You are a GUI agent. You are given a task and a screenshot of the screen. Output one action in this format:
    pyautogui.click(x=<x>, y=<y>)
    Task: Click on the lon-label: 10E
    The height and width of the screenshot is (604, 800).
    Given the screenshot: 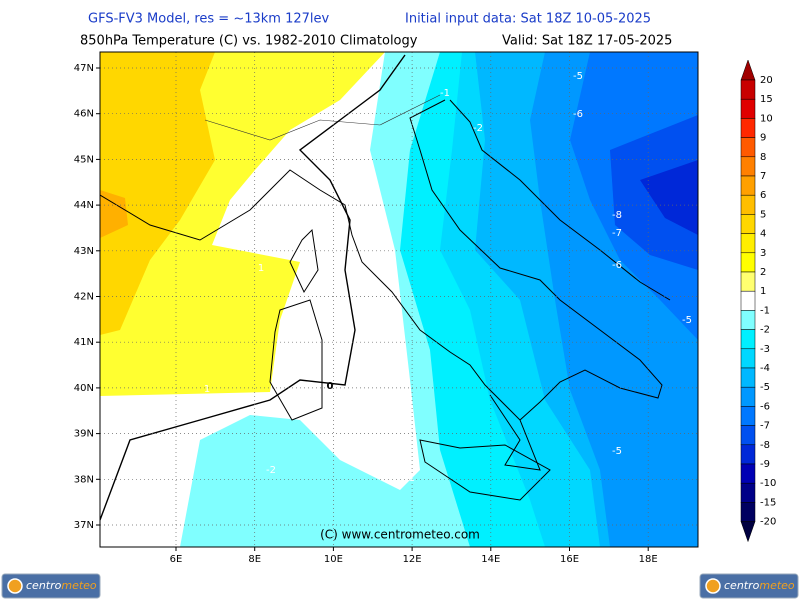 What is the action you would take?
    pyautogui.click(x=333, y=559)
    